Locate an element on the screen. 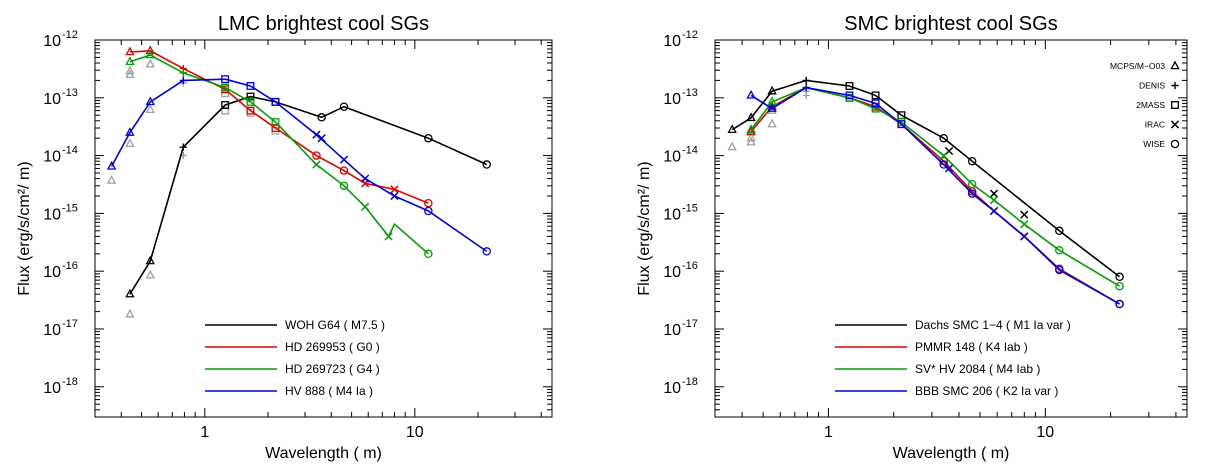 Image resolution: width=1215 pixels, height=467 pixels. symbol-legend: MCPS/M−O03 DENIS 2MASS IRAC WISE is located at coordinates (1145, 104).